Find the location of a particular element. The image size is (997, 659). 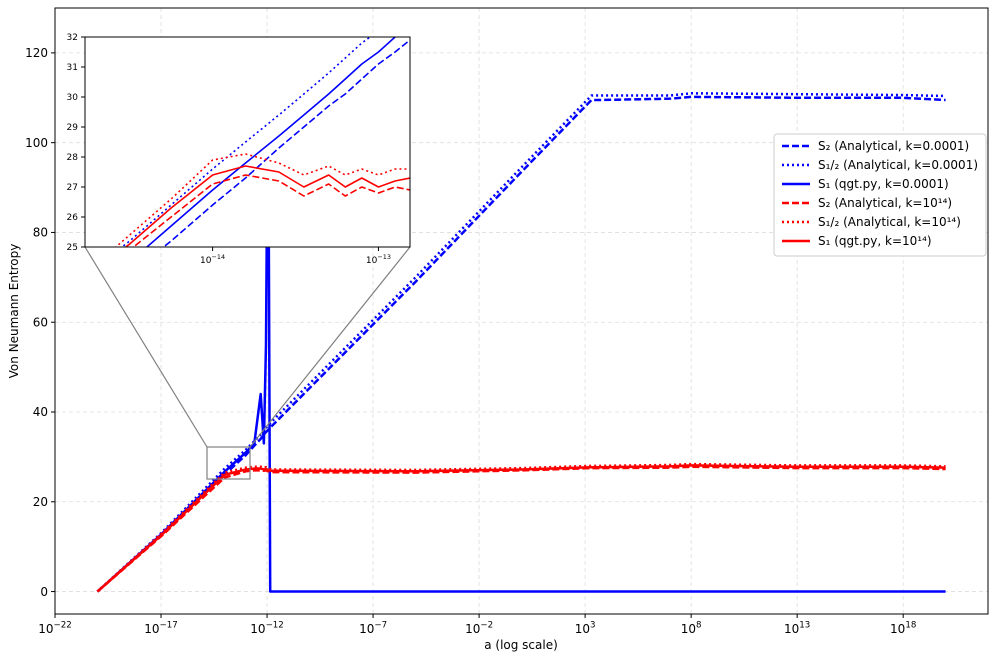

legend-label: S₁/₂ (Analytical, k=10¹⁴) is located at coordinates (889, 222).